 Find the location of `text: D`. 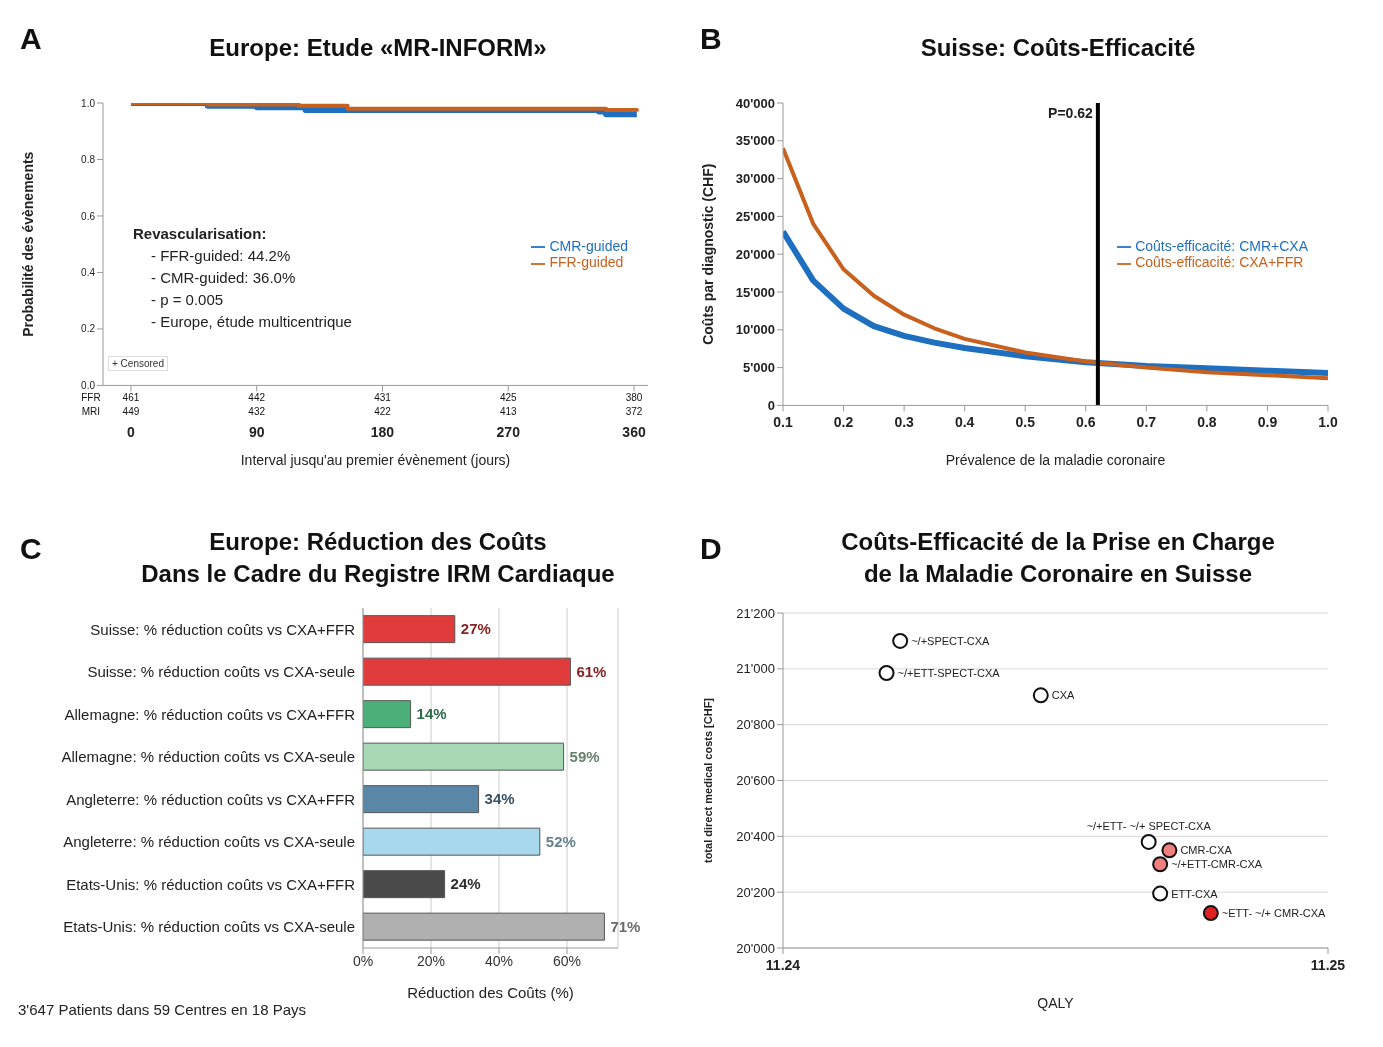

text: D is located at coordinates (711, 549).